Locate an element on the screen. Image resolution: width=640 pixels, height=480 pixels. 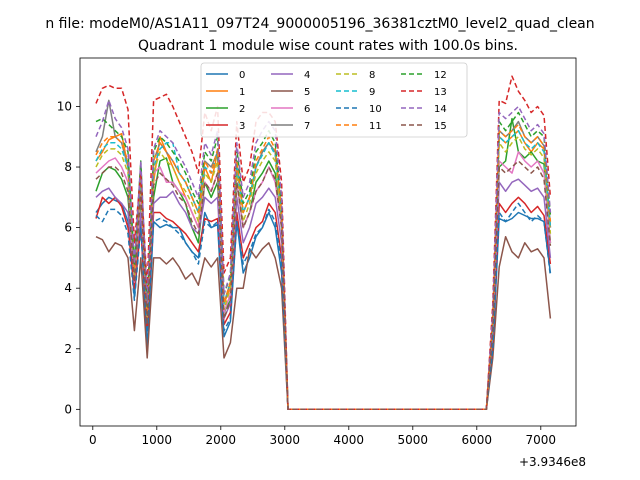
y-tick-label: 8 is located at coordinates (68, 167).